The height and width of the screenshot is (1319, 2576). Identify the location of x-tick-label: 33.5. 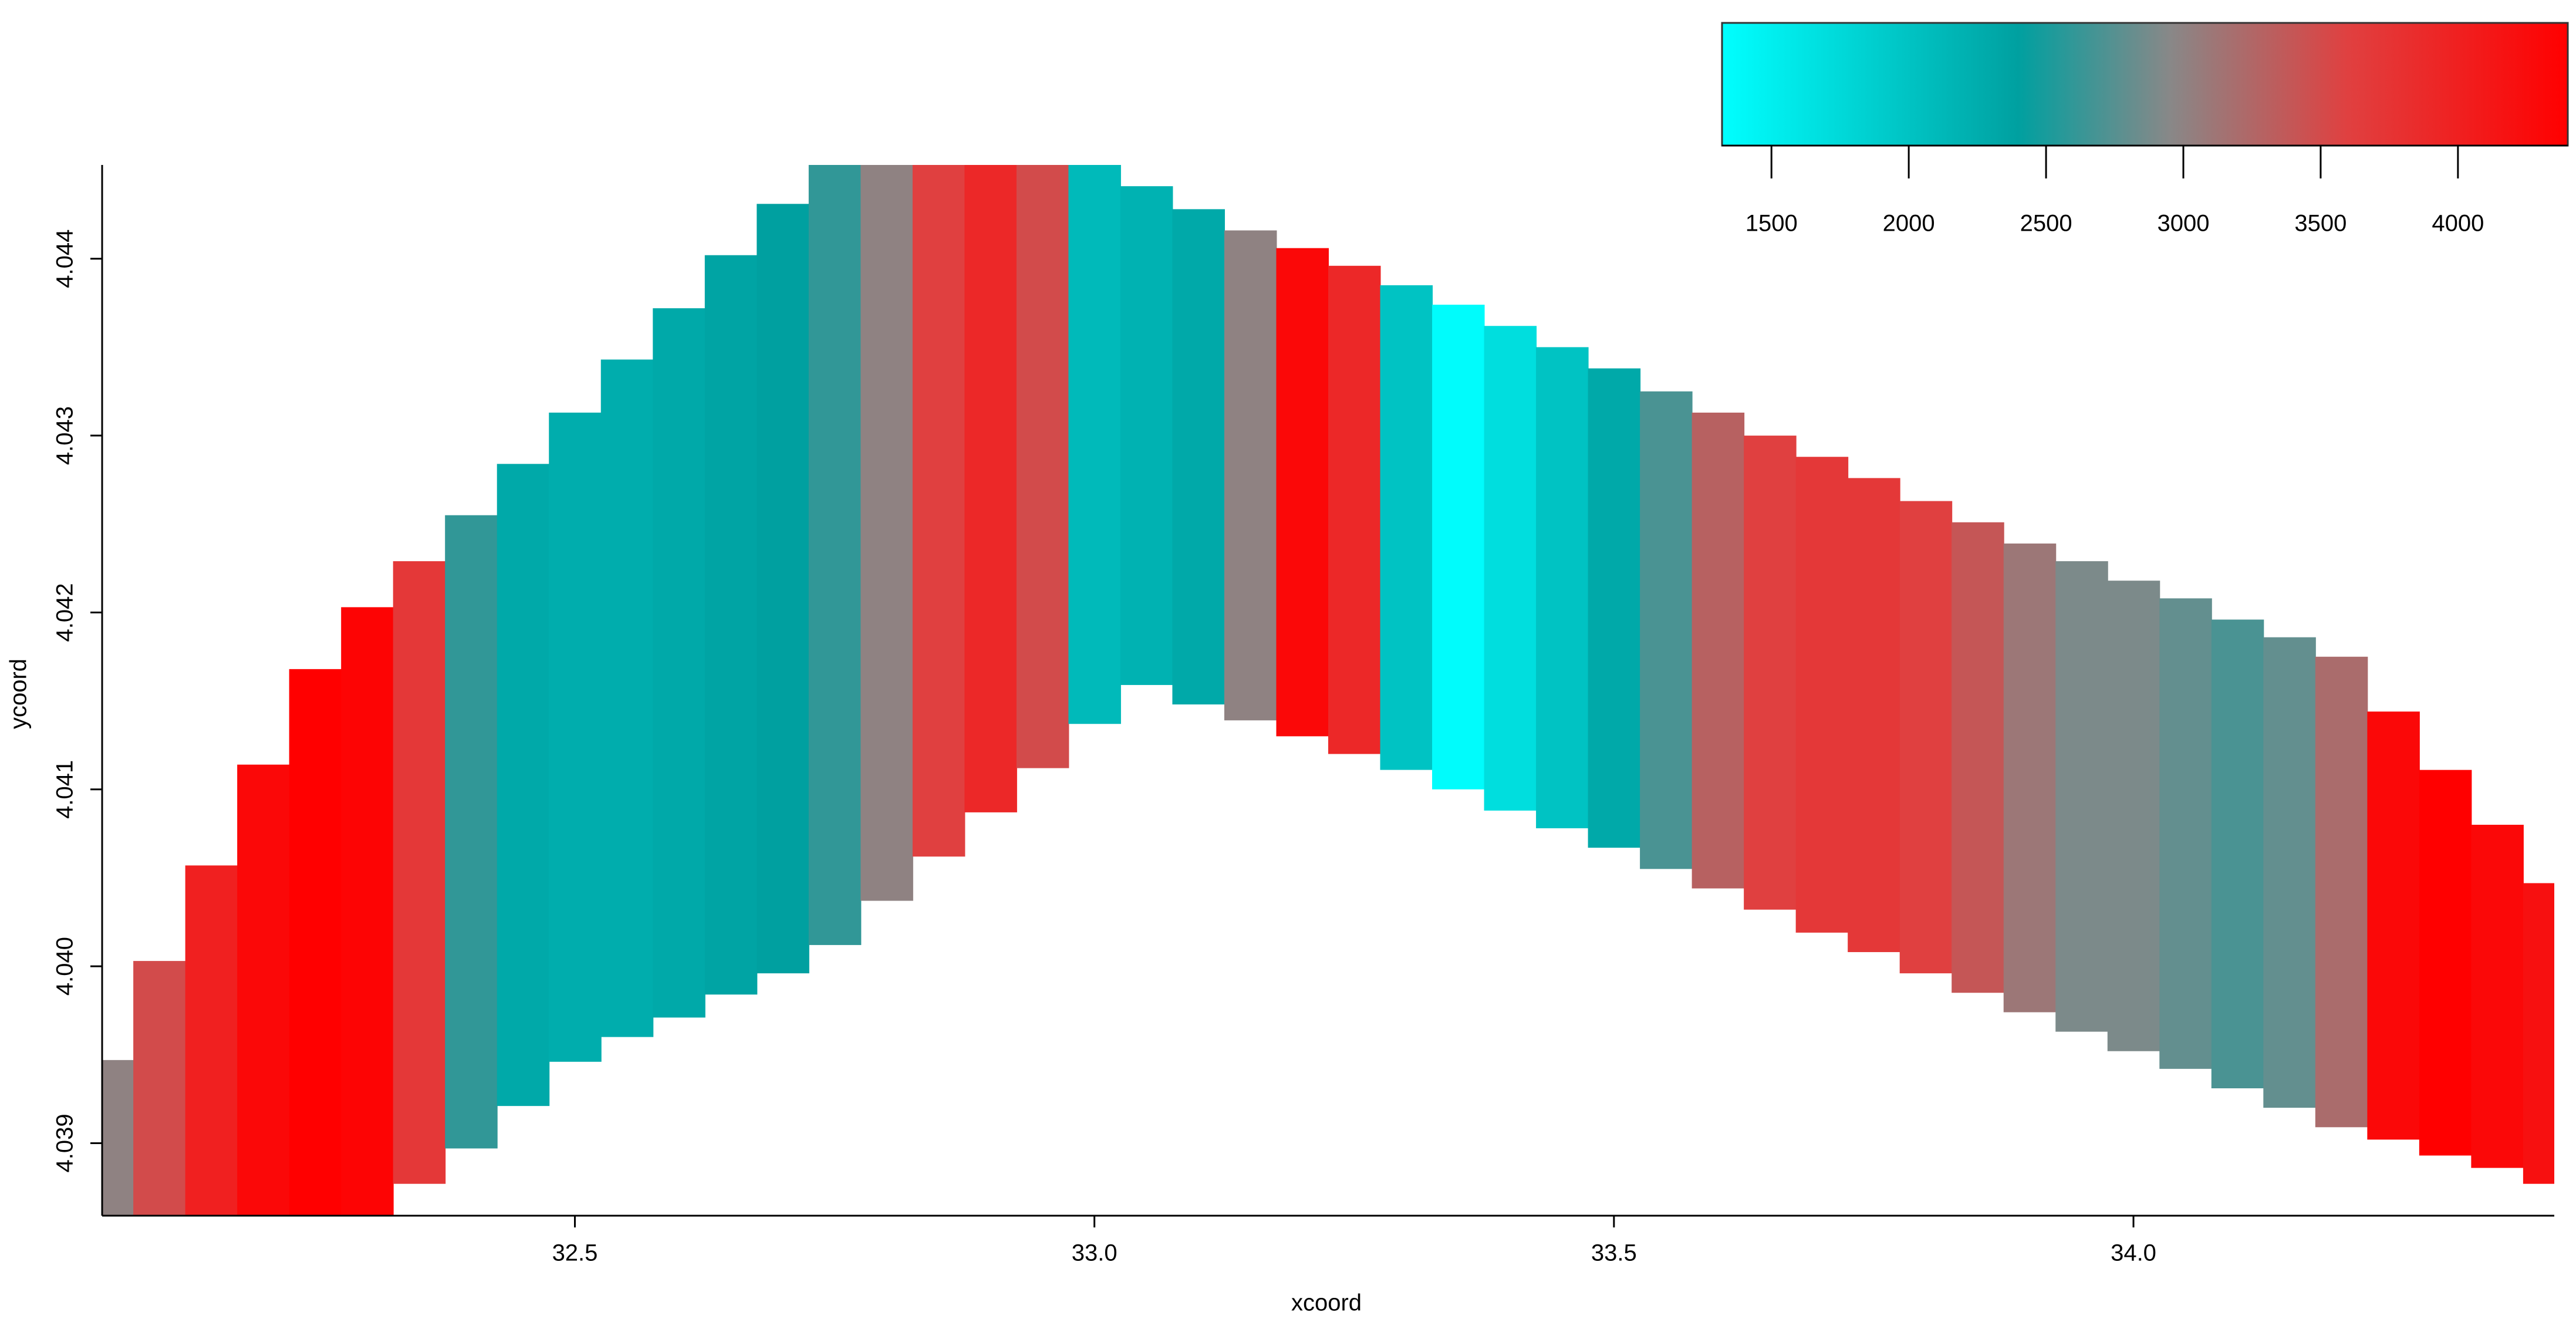
(1614, 1253).